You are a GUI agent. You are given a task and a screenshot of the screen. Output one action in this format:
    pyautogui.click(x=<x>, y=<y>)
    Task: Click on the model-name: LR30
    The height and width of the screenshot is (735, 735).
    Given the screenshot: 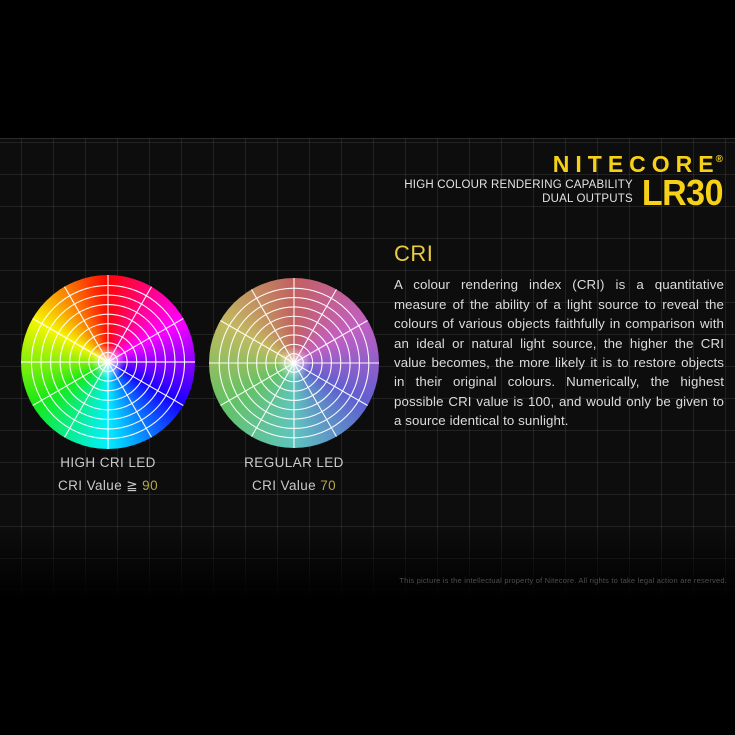 What is the action you would take?
    pyautogui.click(x=682, y=193)
    